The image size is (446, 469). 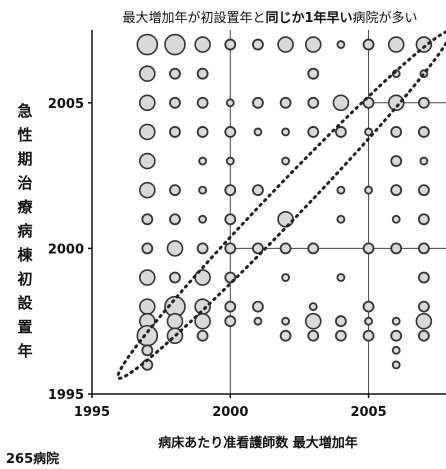 What do you see at coordinates (230, 412) in the screenshot?
I see `x-tick-label-2000: 2000` at bounding box center [230, 412].